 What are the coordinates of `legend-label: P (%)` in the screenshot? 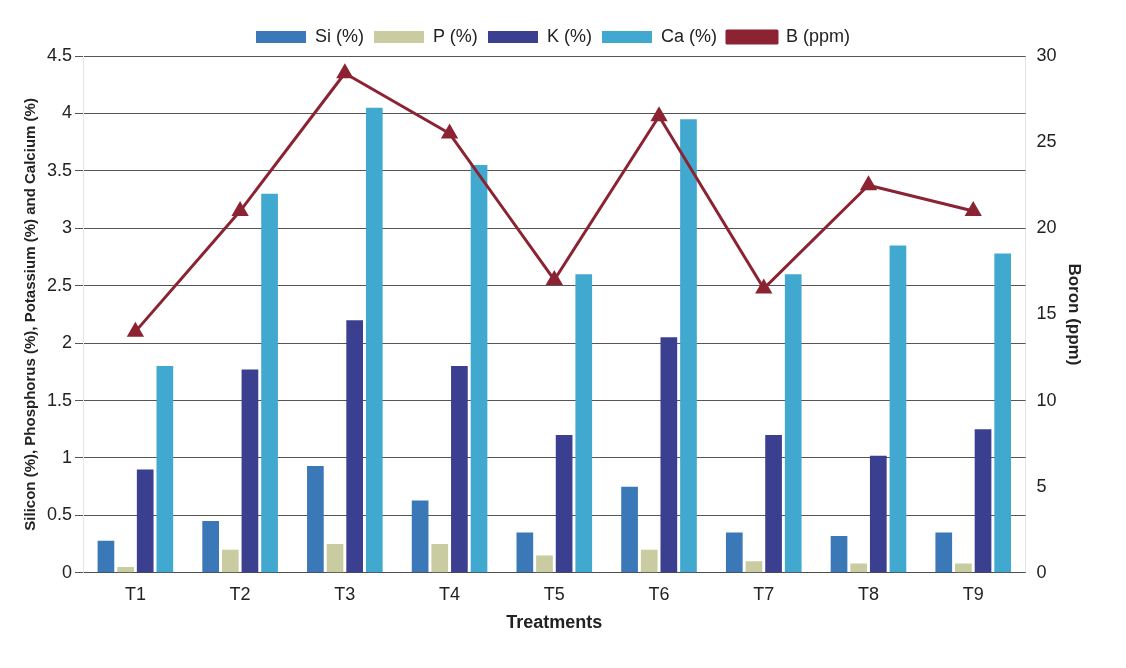 It's located at (455, 35).